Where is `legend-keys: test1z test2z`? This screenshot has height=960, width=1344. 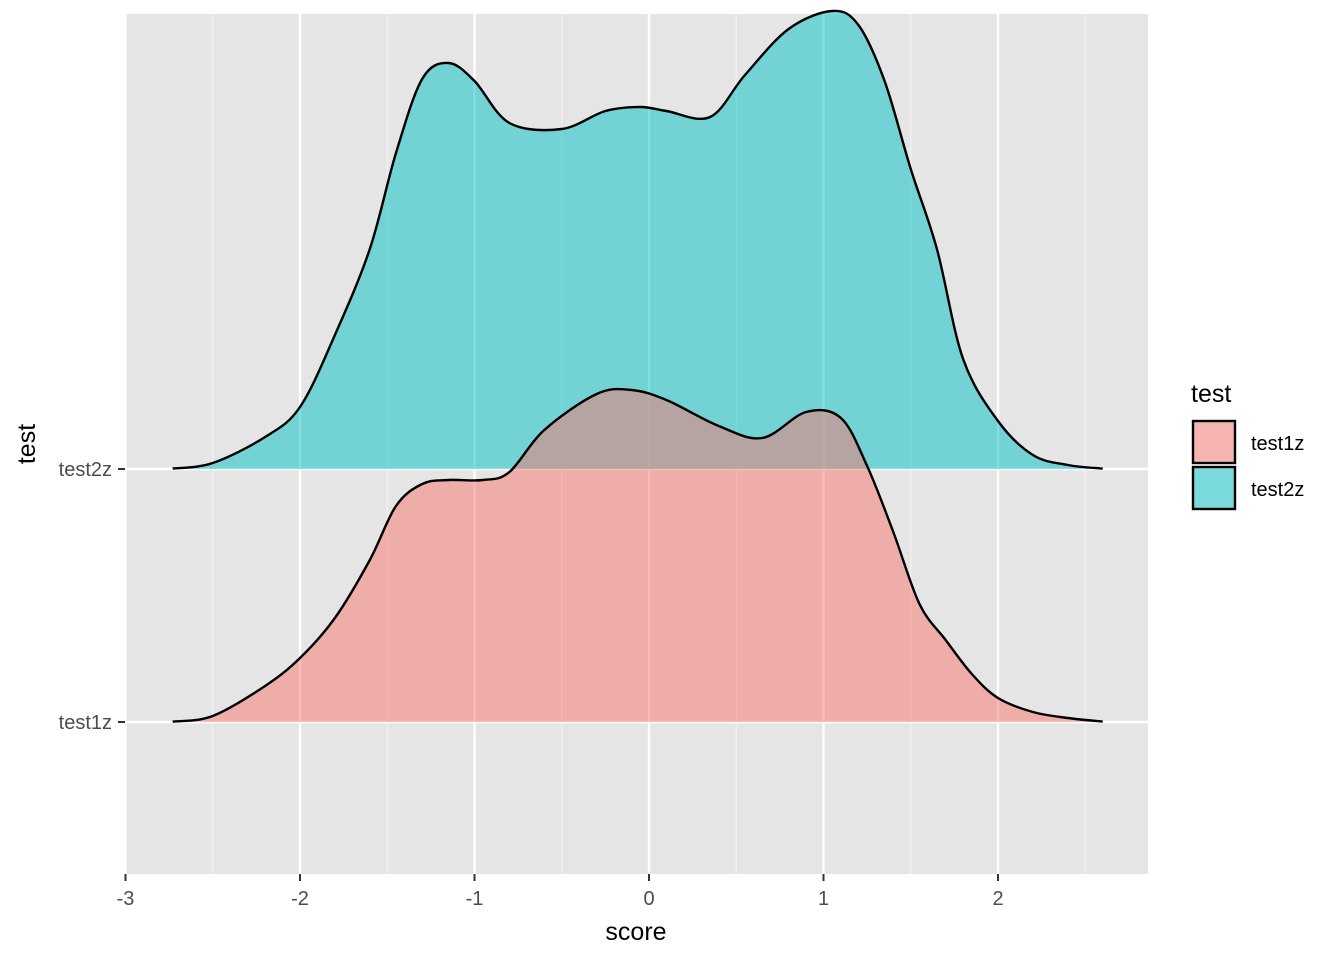 legend-keys: test1z test2z is located at coordinates (1247, 465).